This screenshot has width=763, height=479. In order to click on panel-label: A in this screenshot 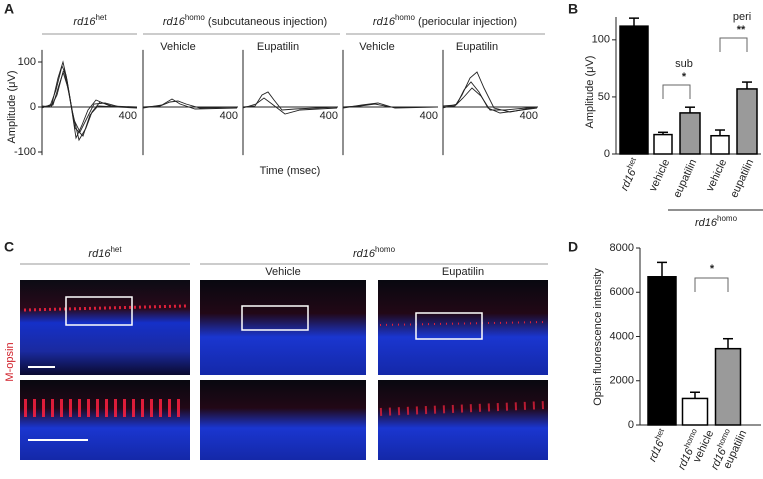, I will do `click(9, 9)`.